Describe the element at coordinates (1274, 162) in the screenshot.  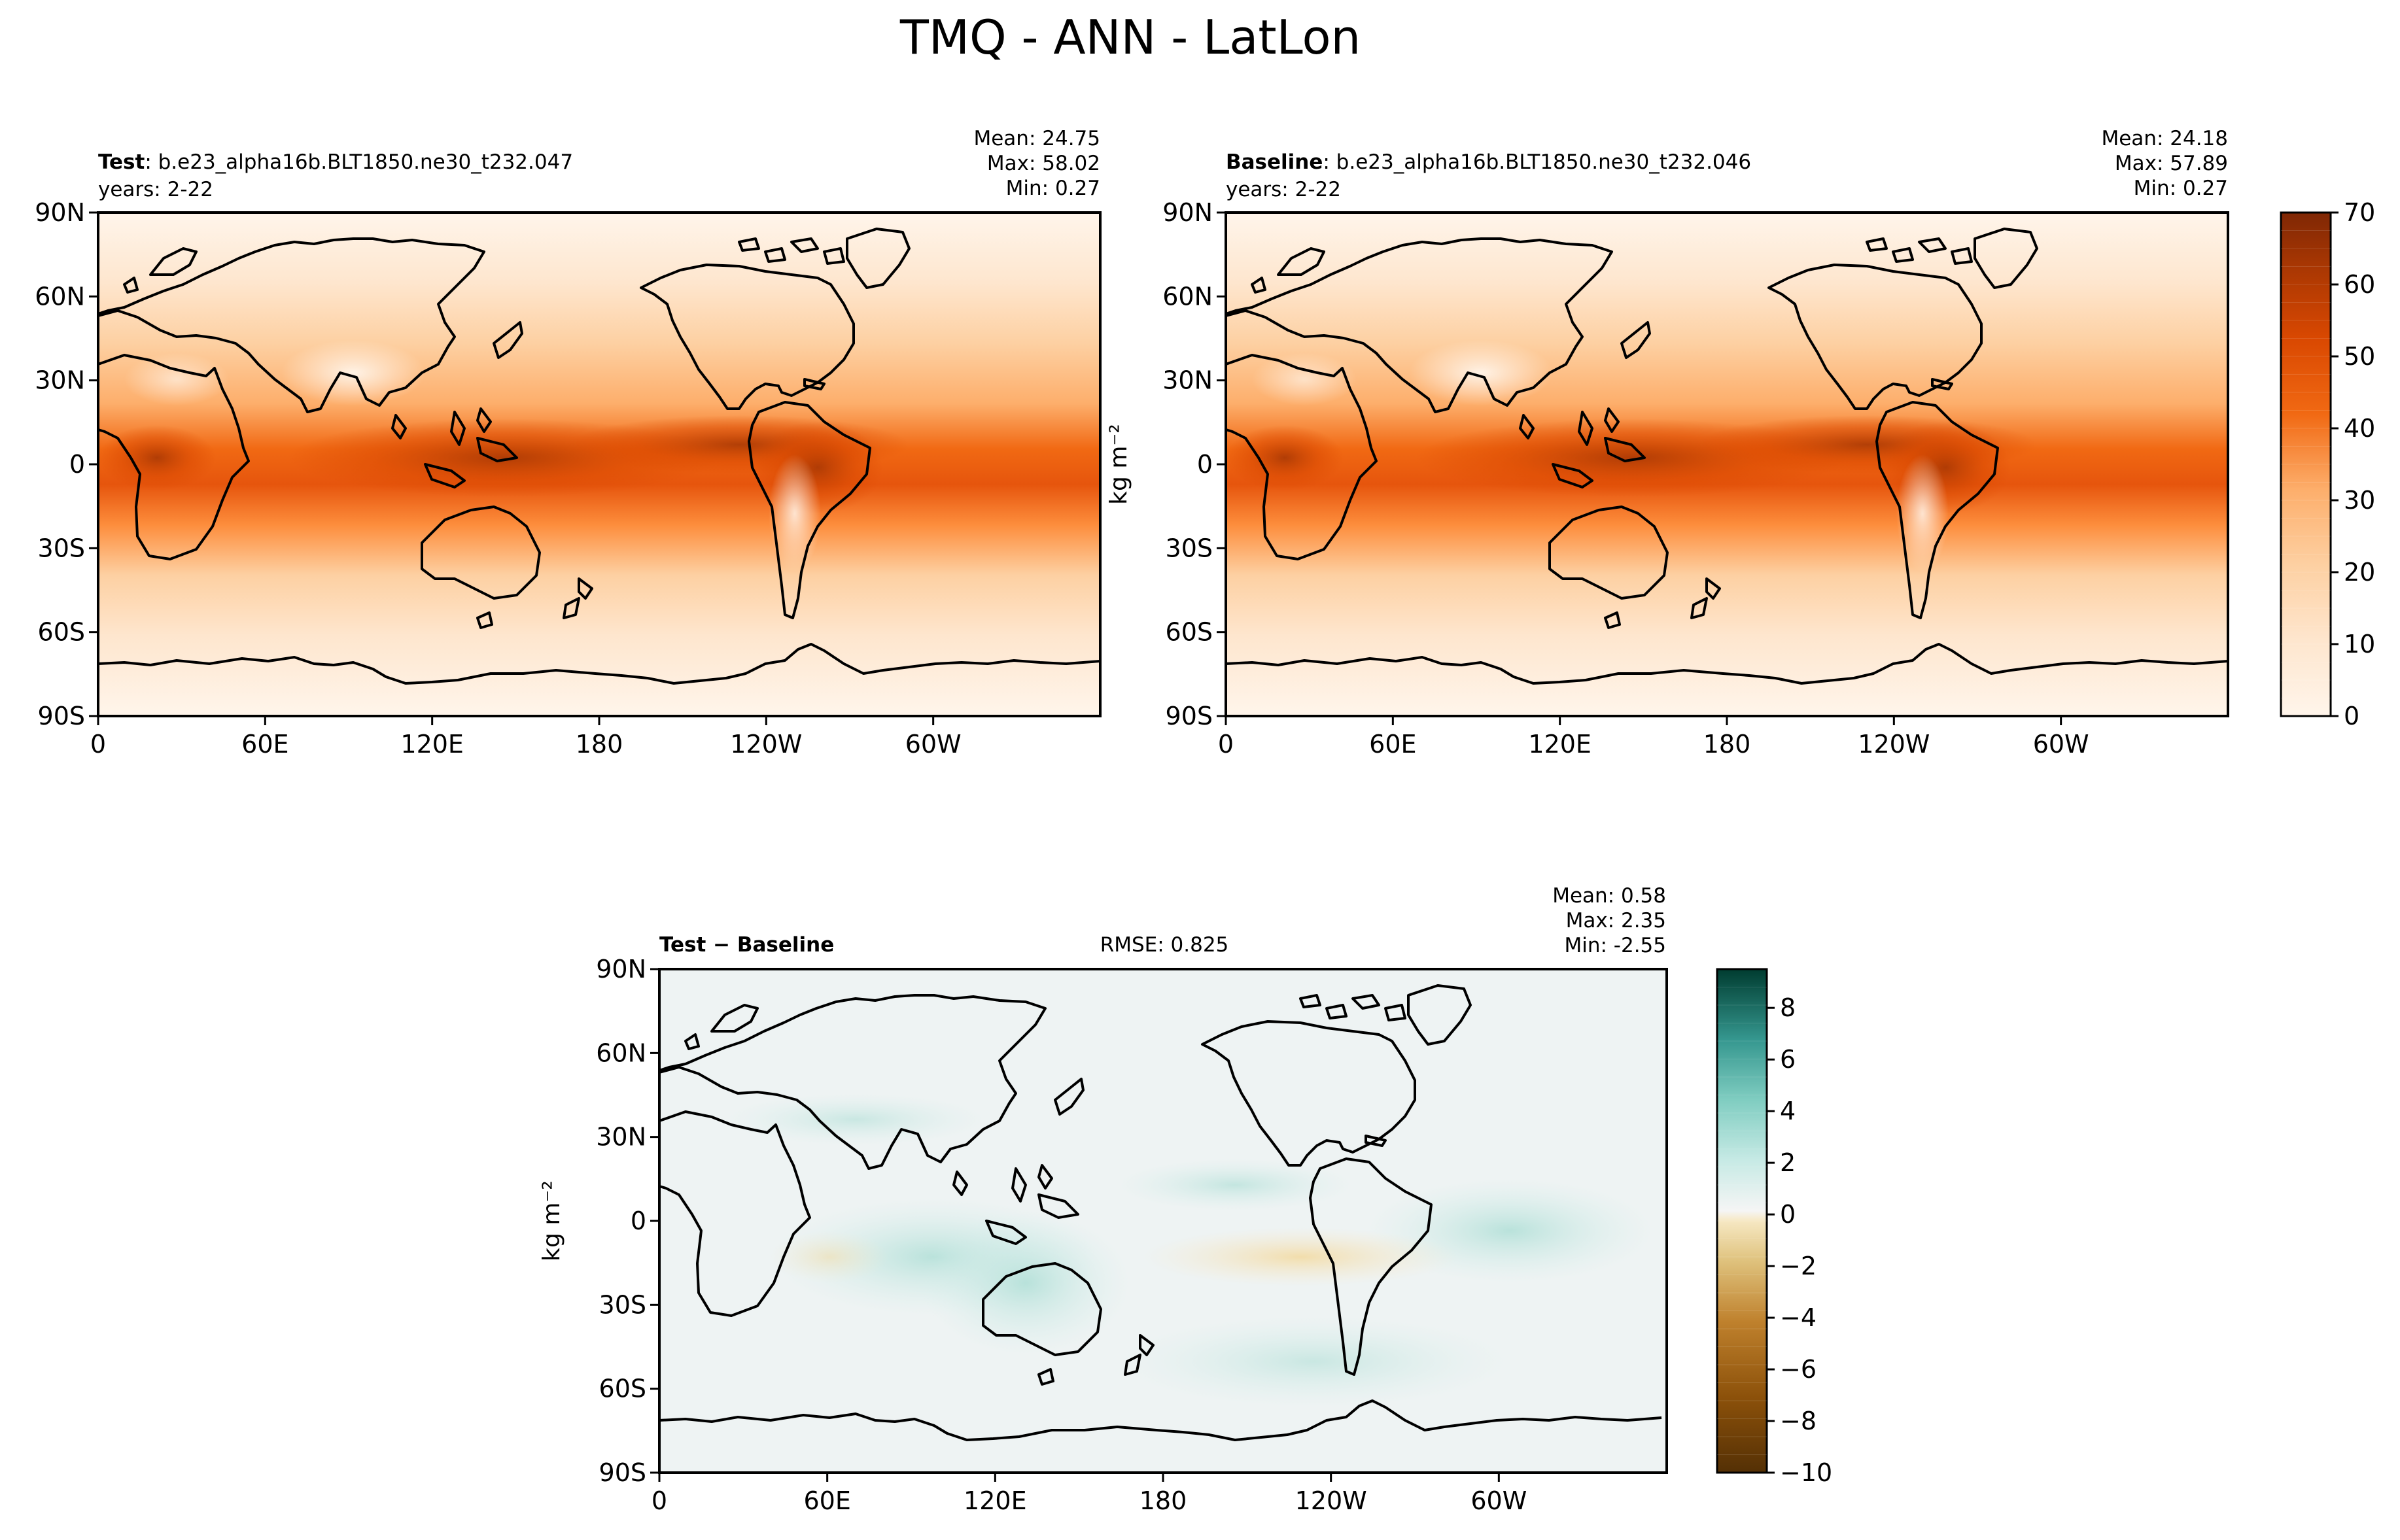
I see `baseline-label-bold: Baseline` at that location.